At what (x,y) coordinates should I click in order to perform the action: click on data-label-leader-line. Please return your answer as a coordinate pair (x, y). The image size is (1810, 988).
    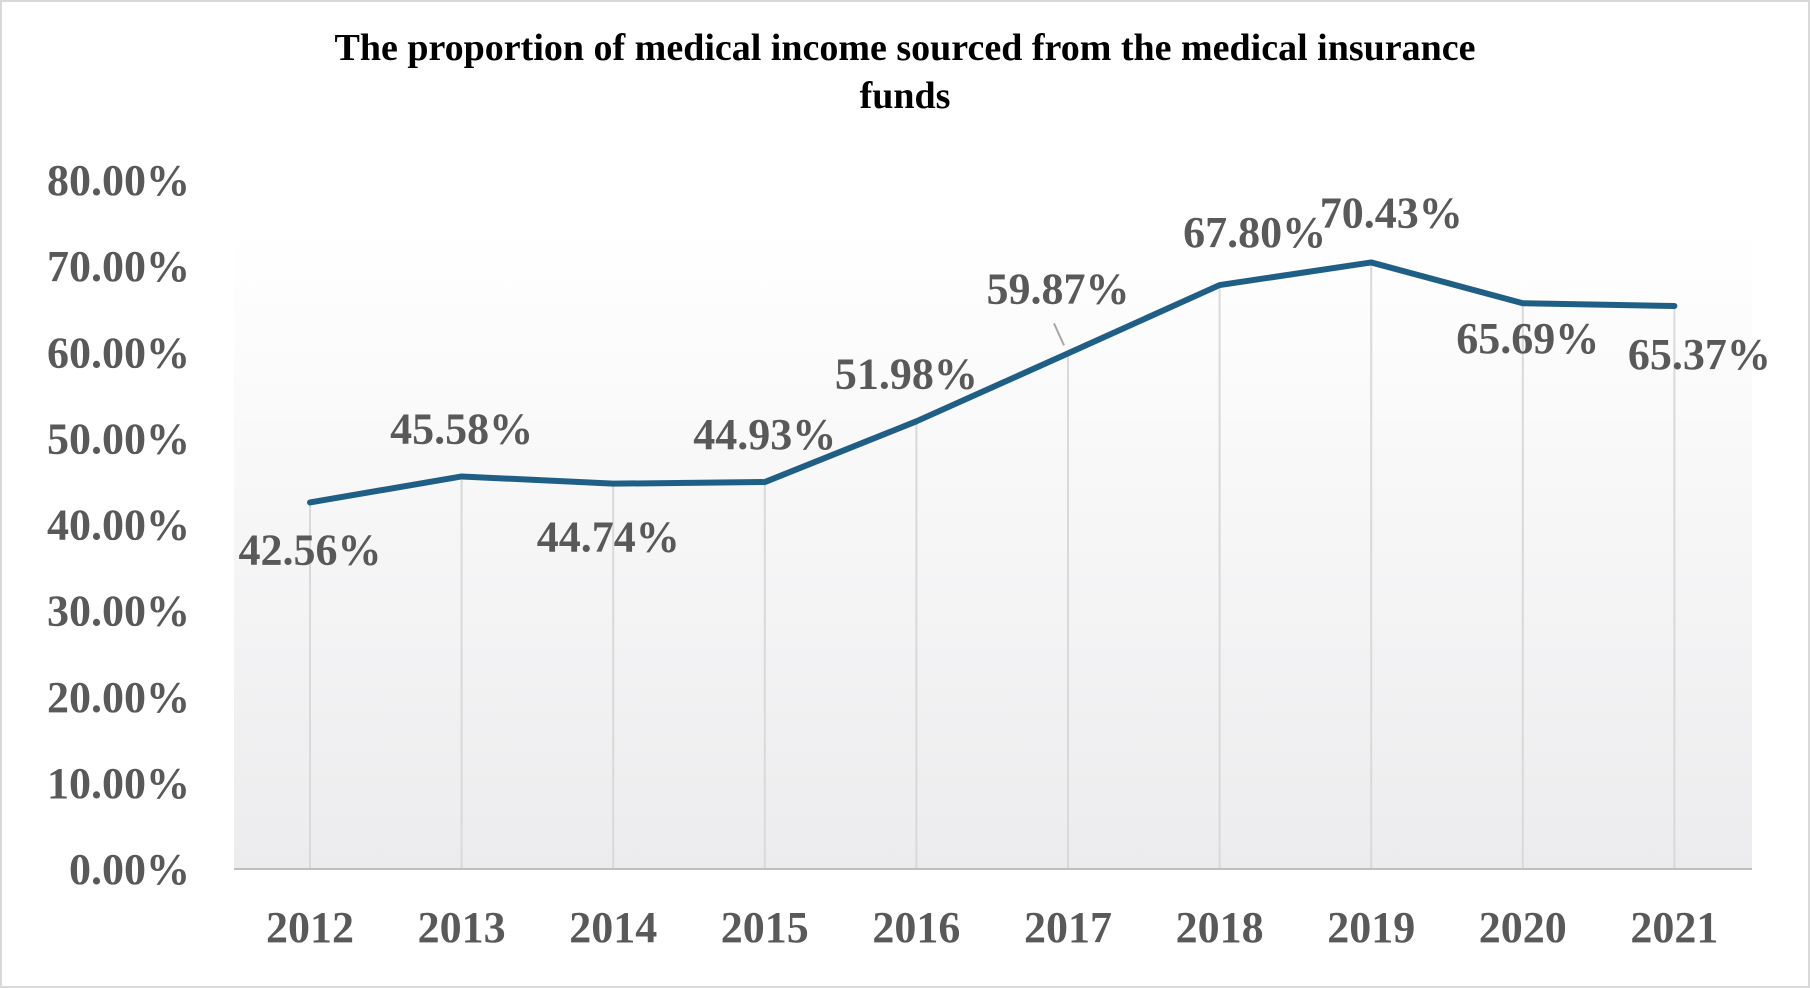
    Looking at the image, I should click on (1059, 334).